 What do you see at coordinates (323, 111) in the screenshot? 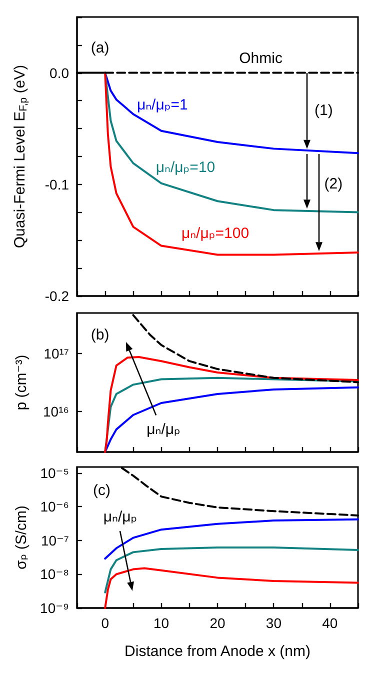
I see `annotation: (1)` at bounding box center [323, 111].